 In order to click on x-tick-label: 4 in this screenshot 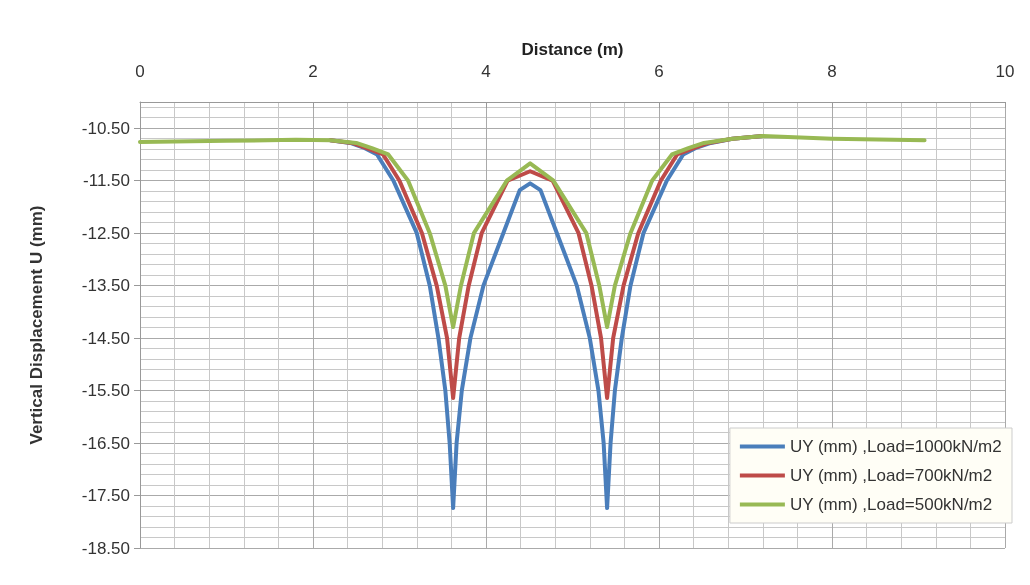, I will do `click(486, 71)`.